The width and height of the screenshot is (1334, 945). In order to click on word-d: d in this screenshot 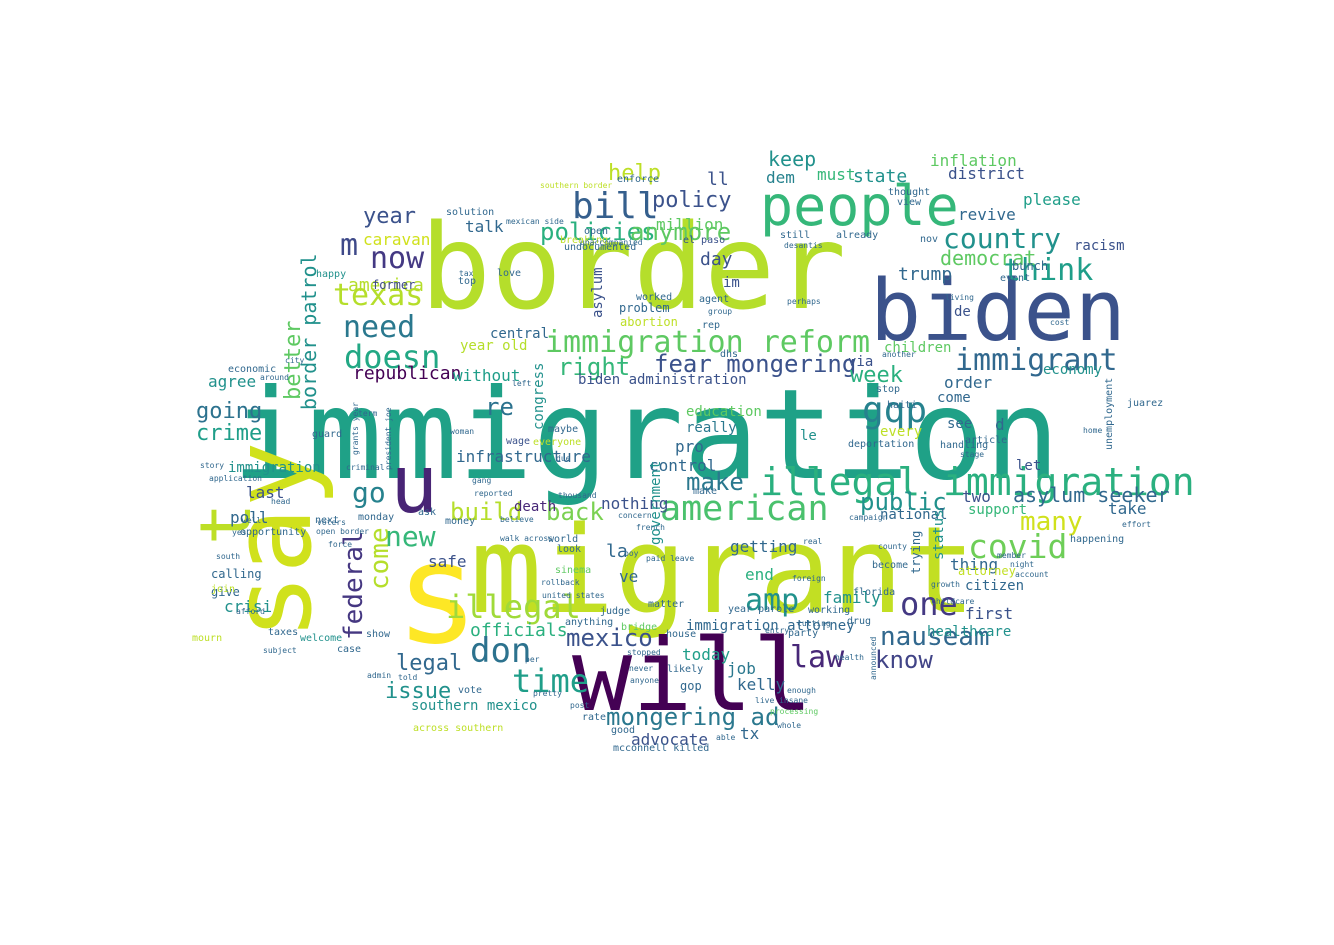, I will do `click(1000, 424)`.